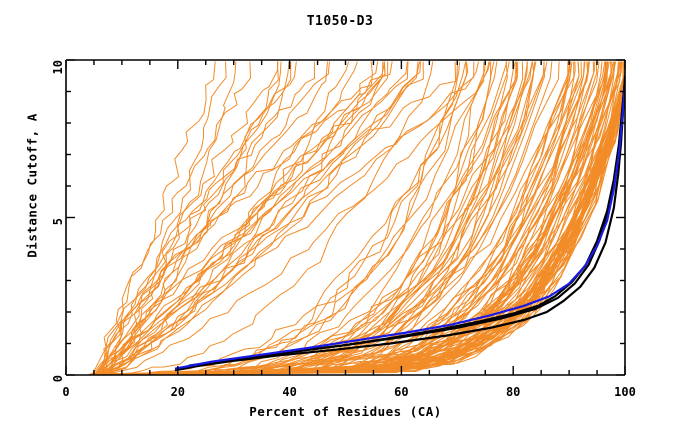  I want to click on y-tick-label: 5, so click(58, 221).